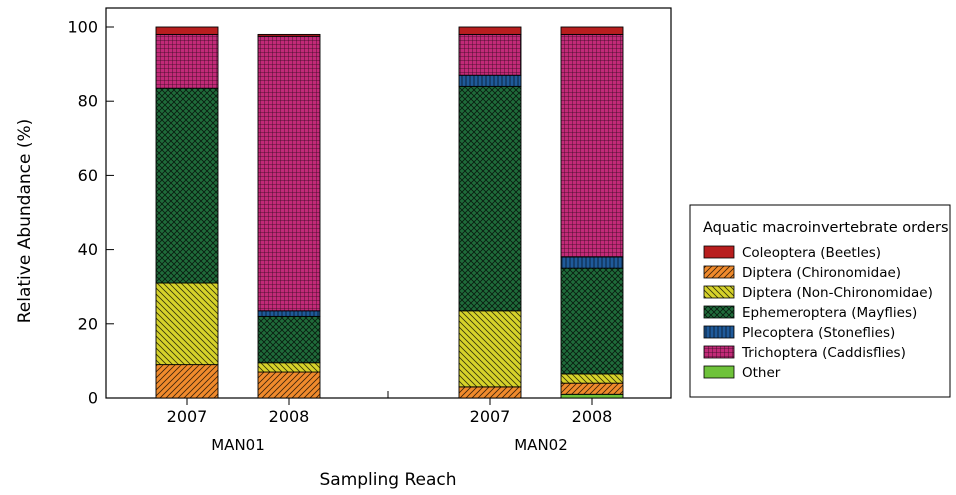  Describe the element at coordinates (541, 445) in the screenshot. I see `x-group-label: MAN02` at that location.